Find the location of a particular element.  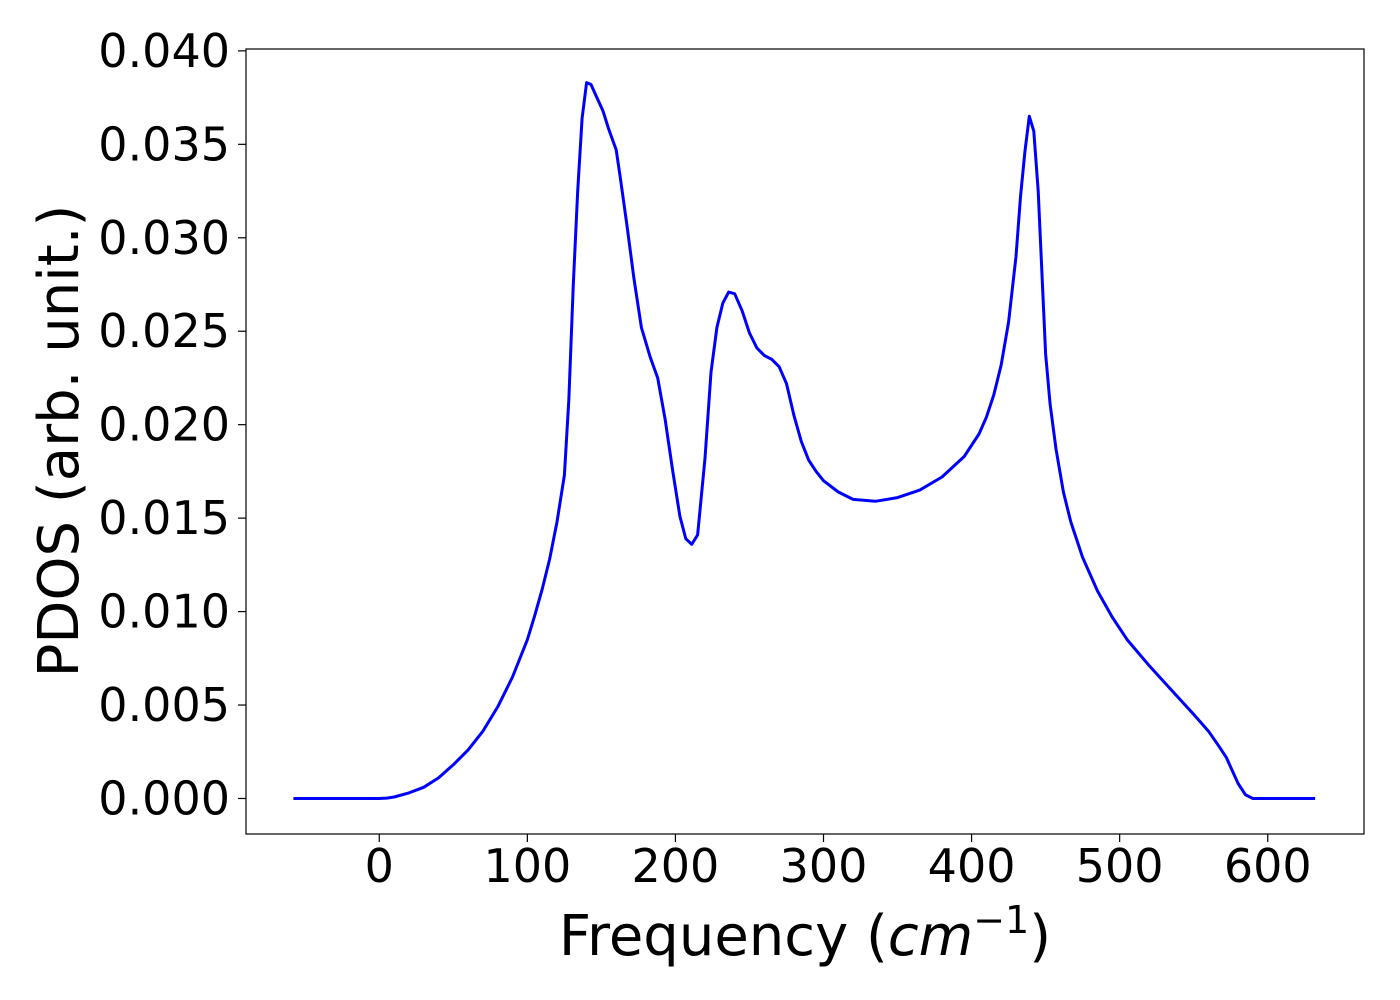

y-tick-label: 0.010 is located at coordinates (164, 612).